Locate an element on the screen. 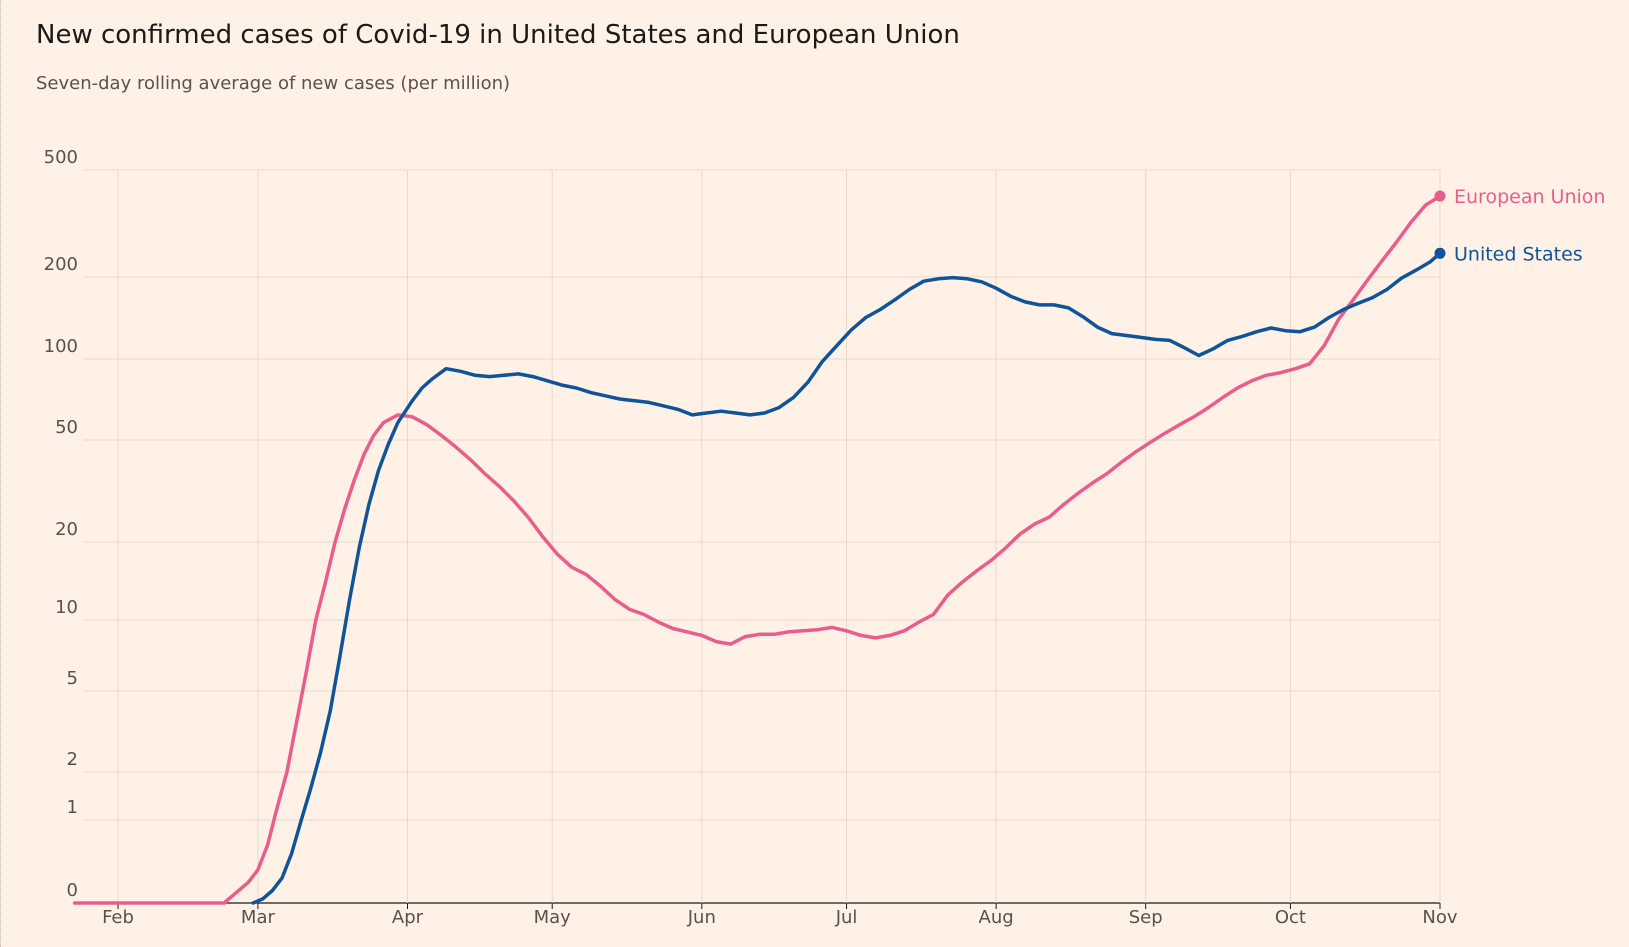 The width and height of the screenshot is (1629, 947). x-tick-label: Aug is located at coordinates (996, 917).